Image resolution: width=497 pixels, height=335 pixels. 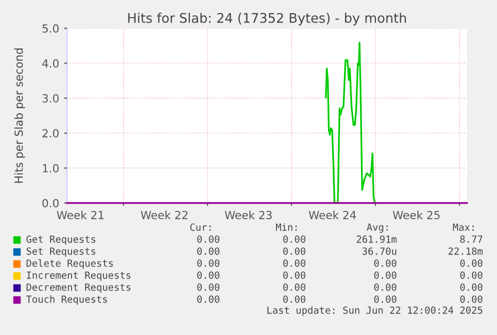 What do you see at coordinates (332, 215) in the screenshot?
I see `x-tick-label: Week 24` at bounding box center [332, 215].